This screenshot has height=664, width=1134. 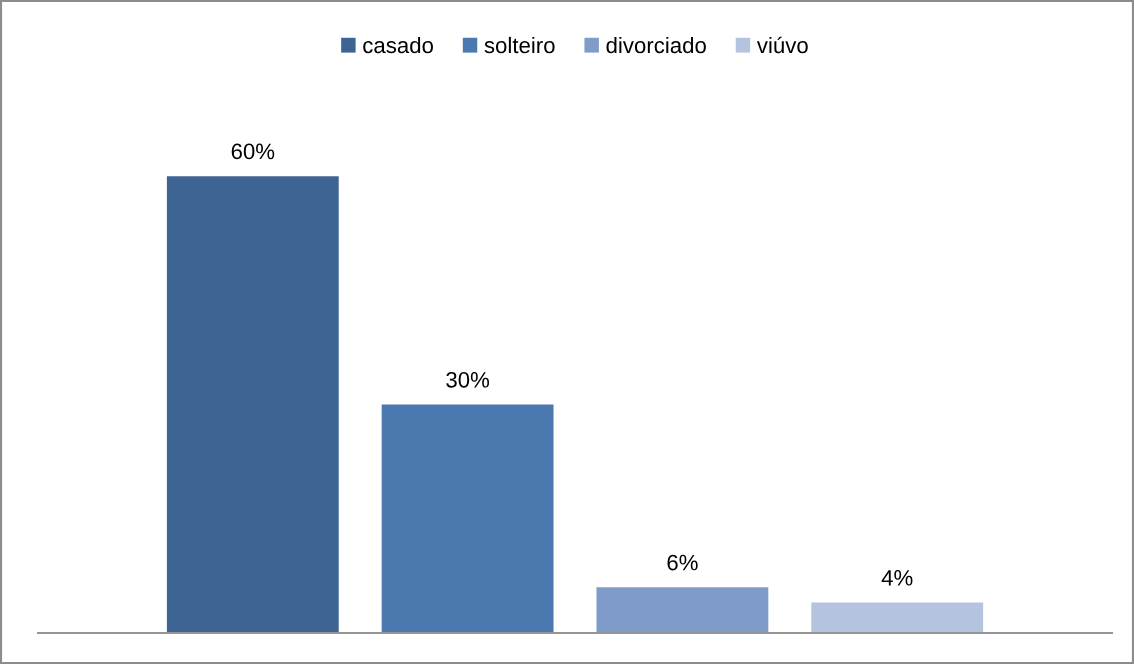 What do you see at coordinates (468, 379) in the screenshot?
I see `data-label: 30%` at bounding box center [468, 379].